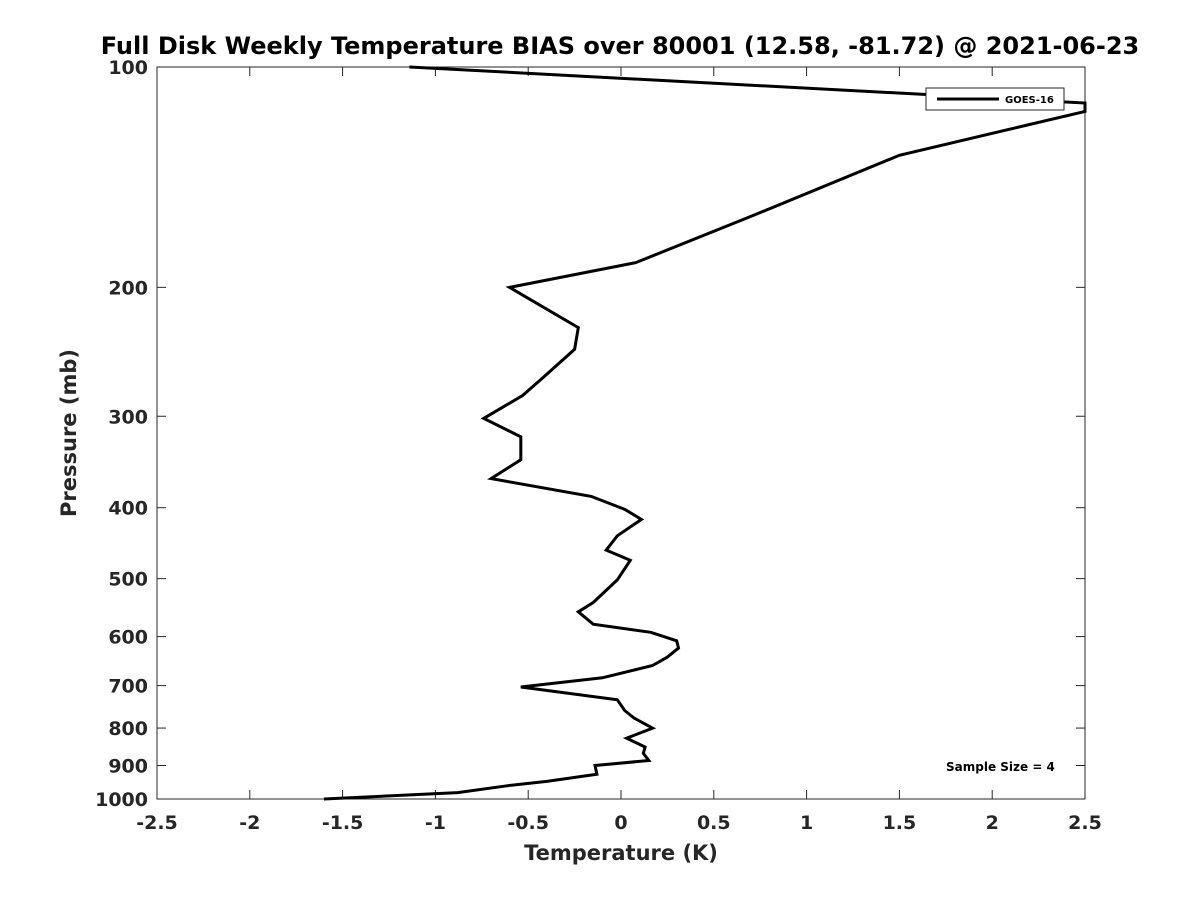  Describe the element at coordinates (128, 509) in the screenshot. I see `y-tick-label: 400` at that location.